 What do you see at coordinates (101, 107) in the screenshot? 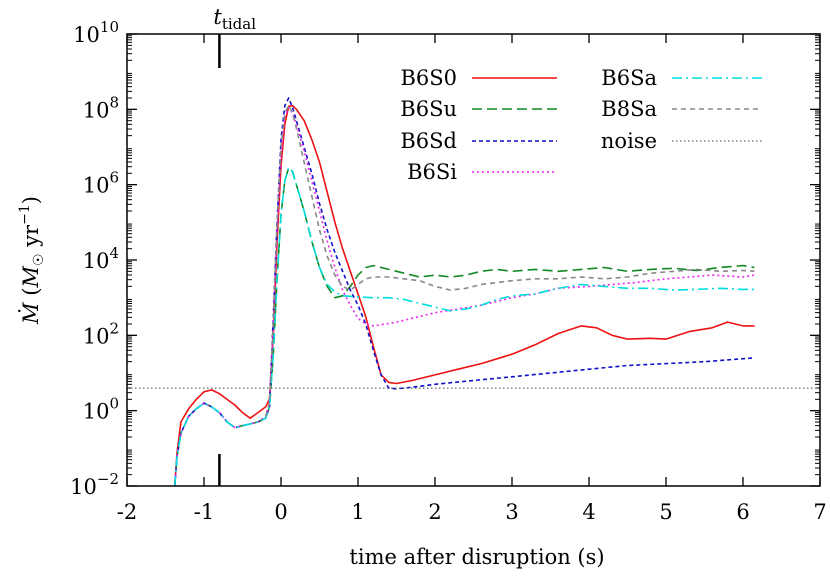
I see `y-tick-label: 10⁸` at bounding box center [101, 107].